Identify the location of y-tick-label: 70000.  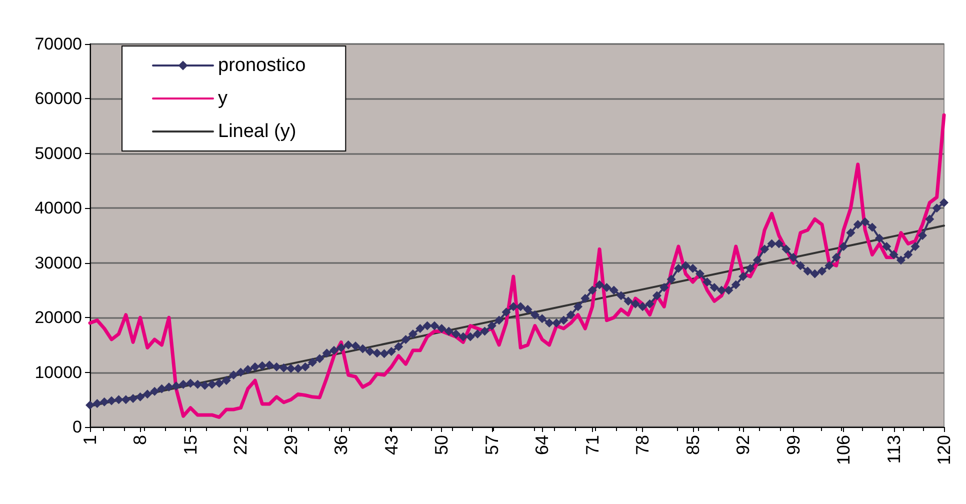
(58, 44).